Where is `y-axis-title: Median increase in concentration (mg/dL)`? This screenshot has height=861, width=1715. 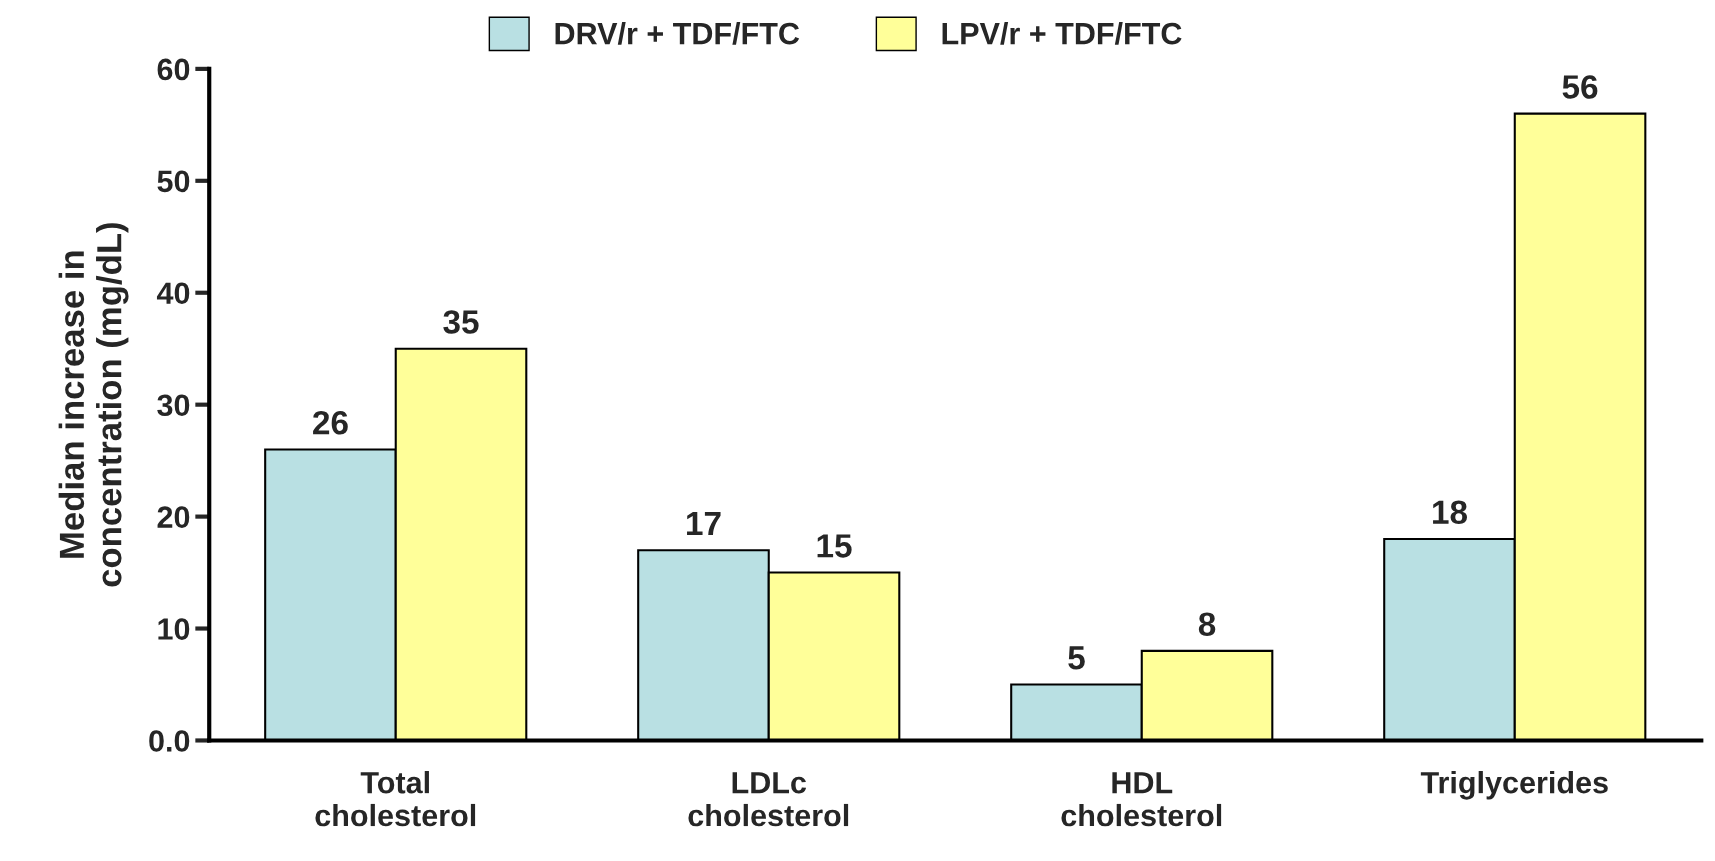 y-axis-title: Median increase in concentration (mg/dL) is located at coordinates (93, 405).